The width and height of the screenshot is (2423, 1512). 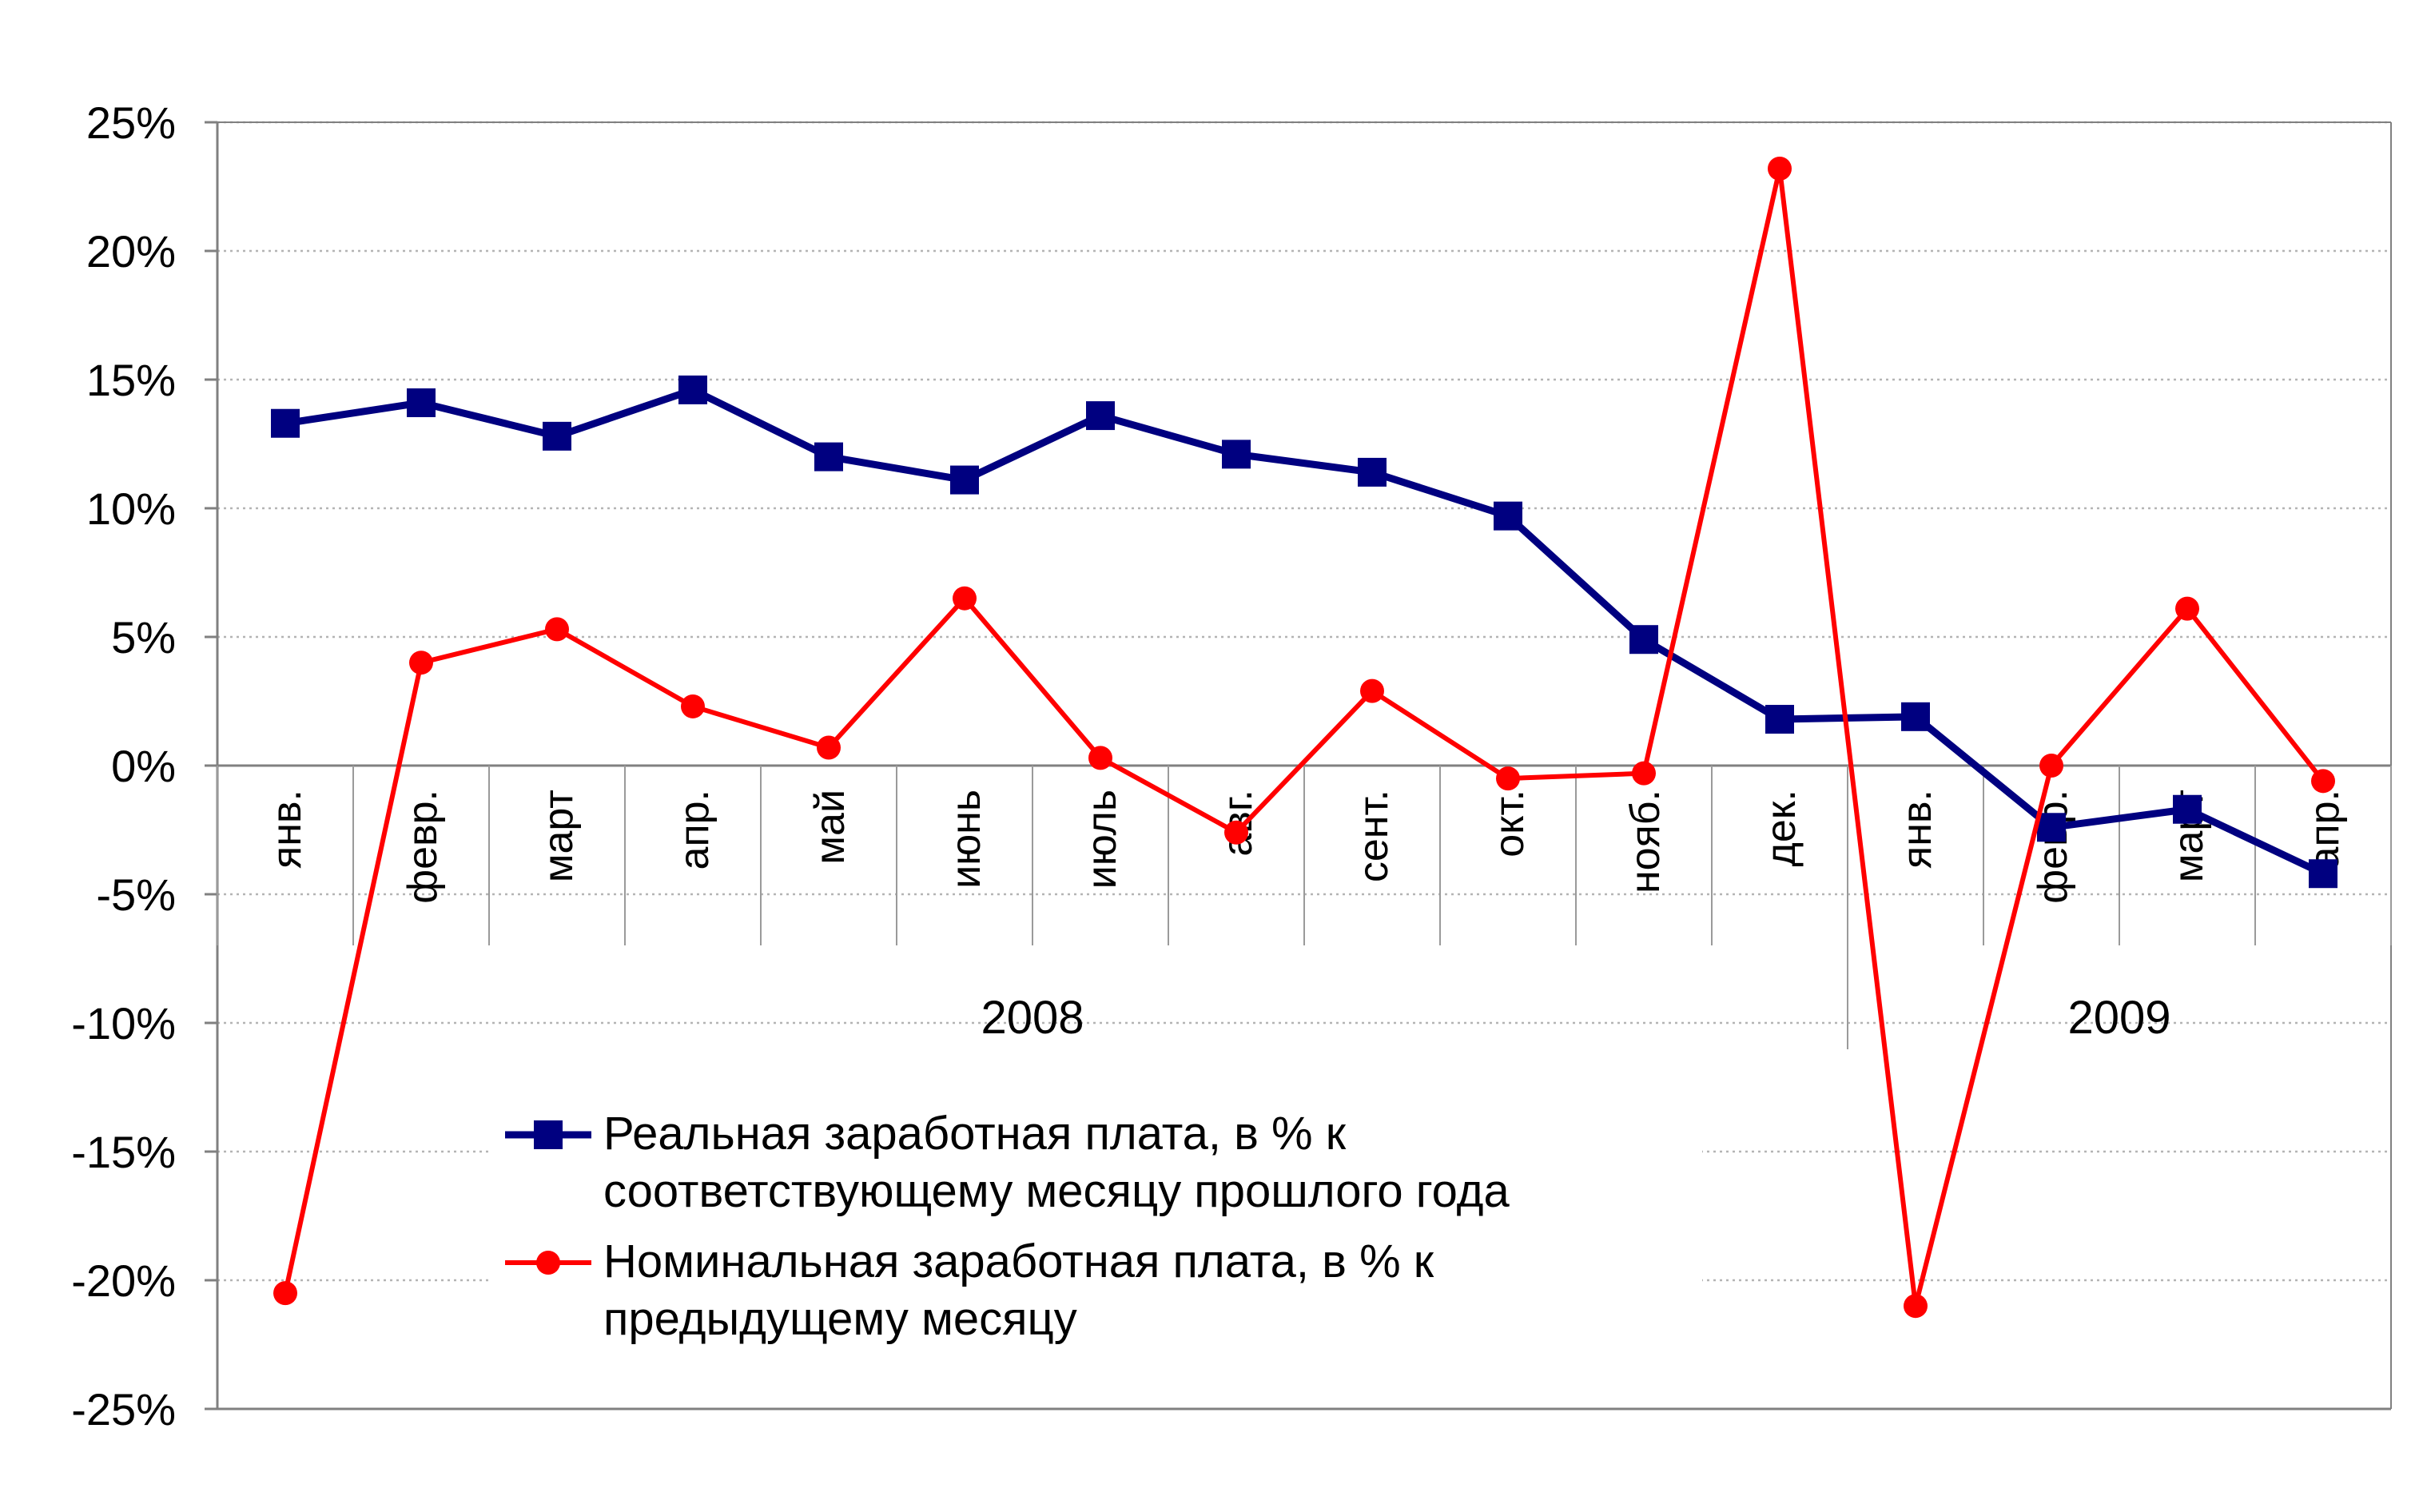 I want to click on y-tick-label: 15%, so click(x=131, y=380).